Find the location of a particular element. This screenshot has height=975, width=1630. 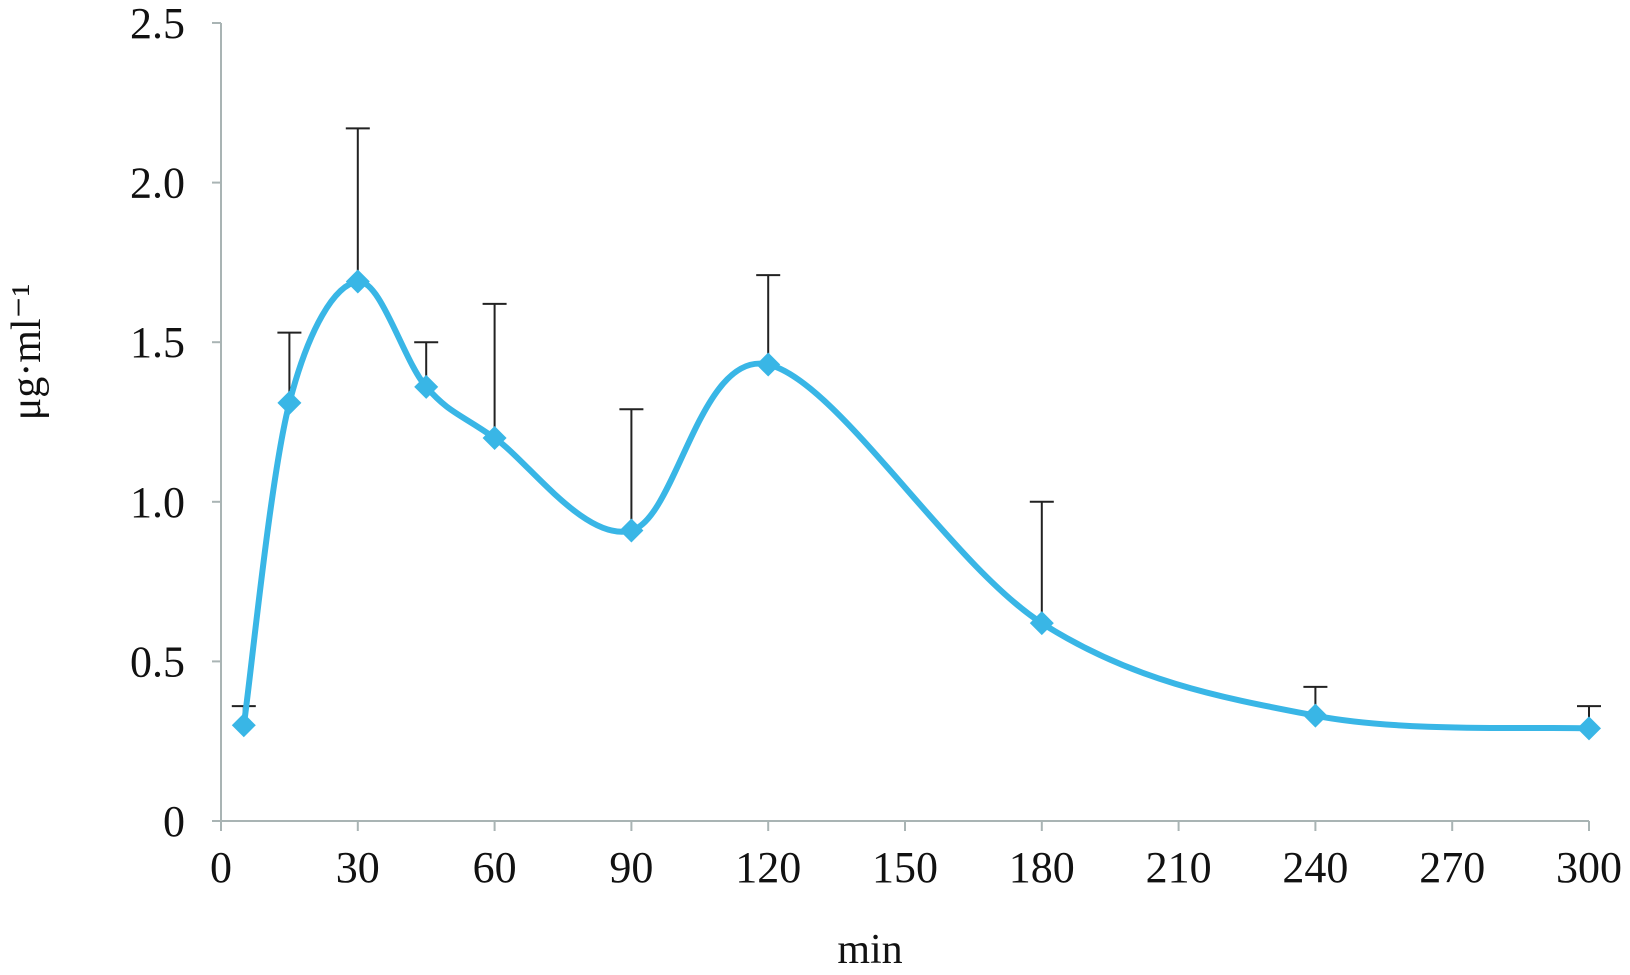

x-tick-label: 270 is located at coordinates (1452, 867).